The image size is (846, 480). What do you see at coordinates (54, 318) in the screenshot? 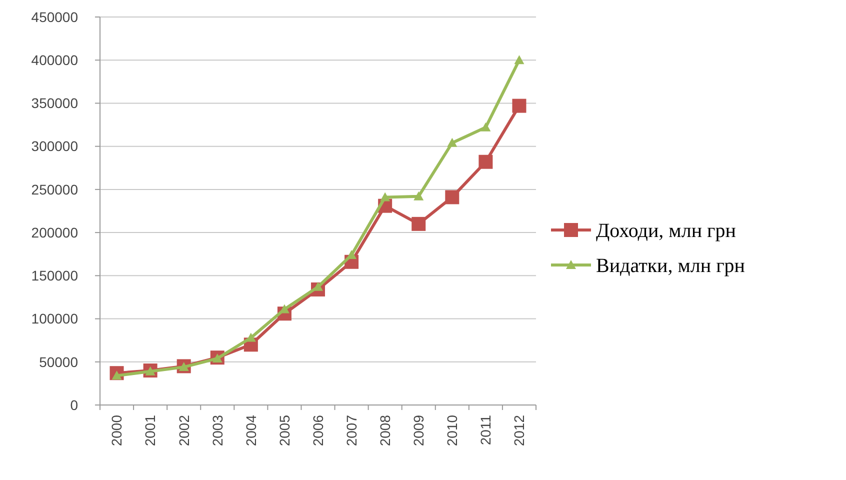
I see `y-tick-label: 100000` at bounding box center [54, 318].